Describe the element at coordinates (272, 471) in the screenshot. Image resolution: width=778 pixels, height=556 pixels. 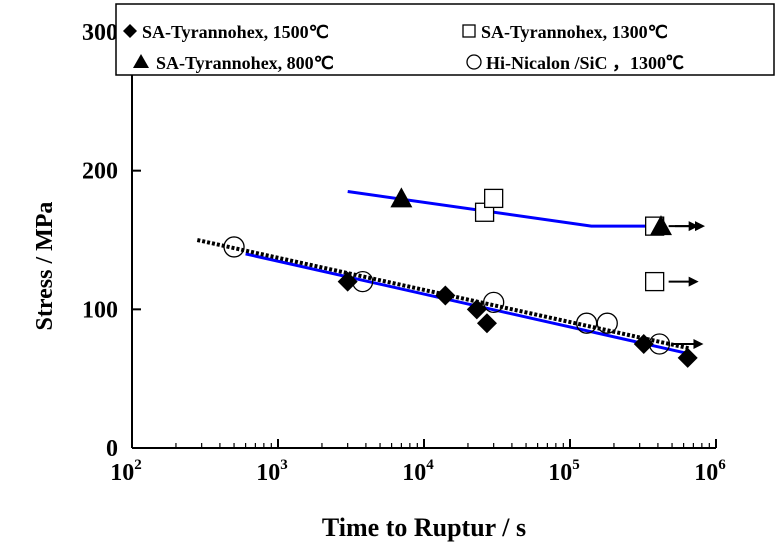
I see `x-tick-label: 10³` at that location.